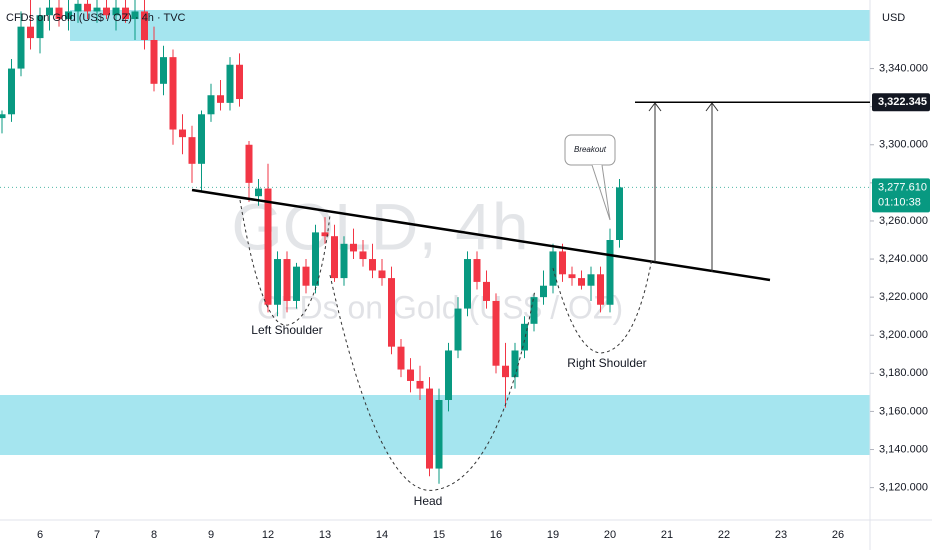  I want to click on support-zone, so click(435, 425).